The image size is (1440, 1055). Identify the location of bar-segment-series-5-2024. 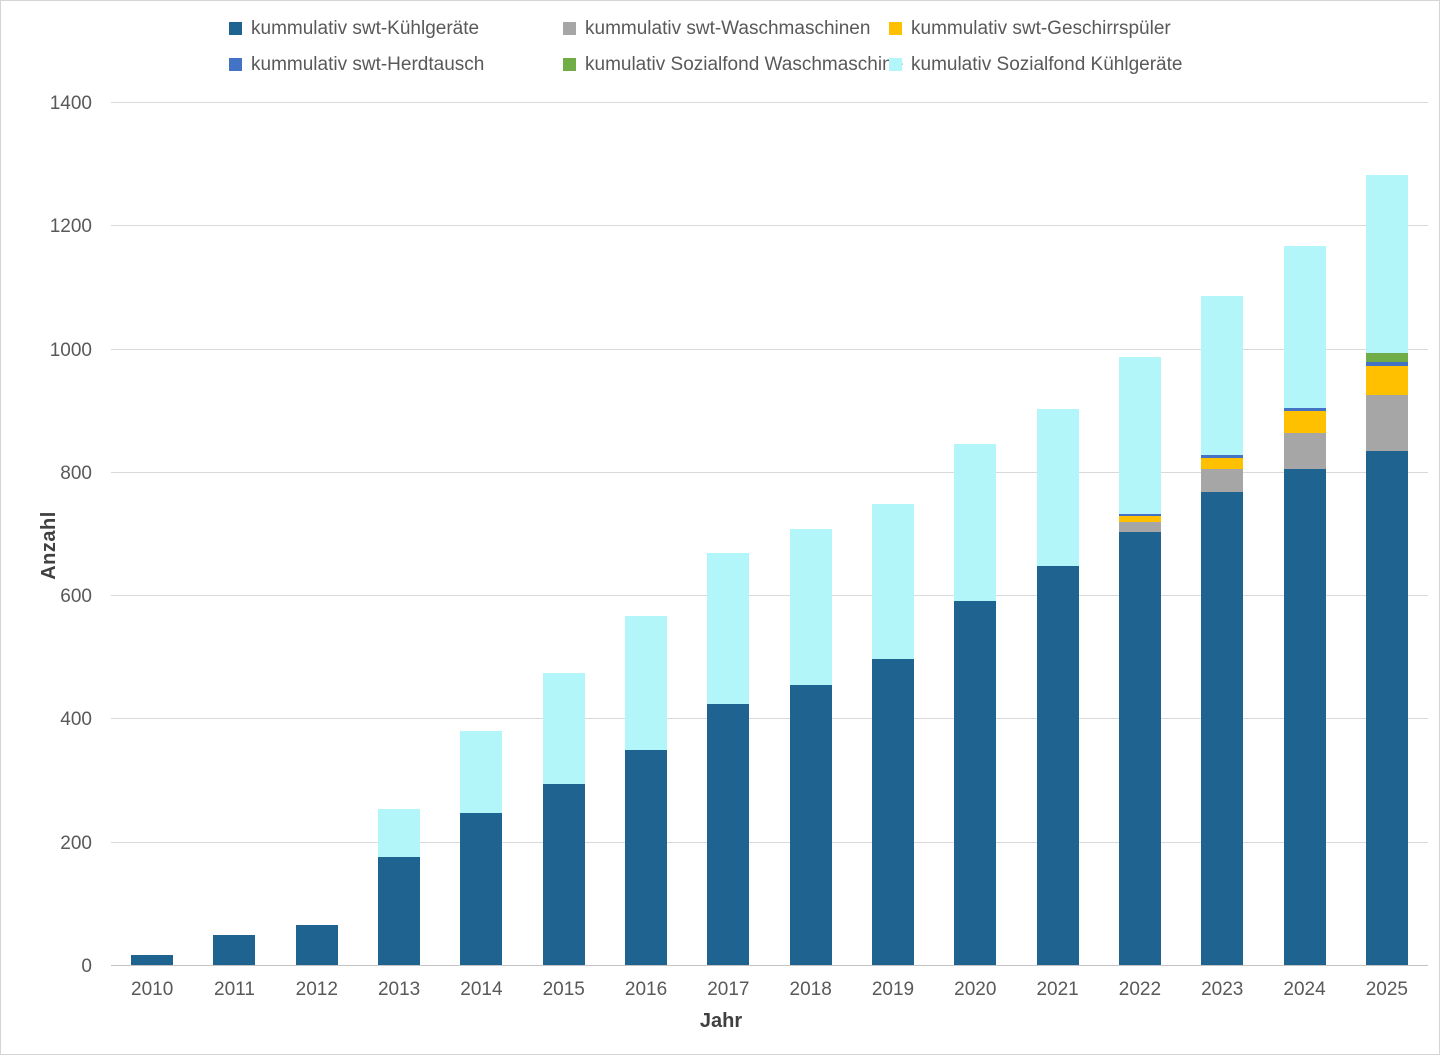
(1304, 327).